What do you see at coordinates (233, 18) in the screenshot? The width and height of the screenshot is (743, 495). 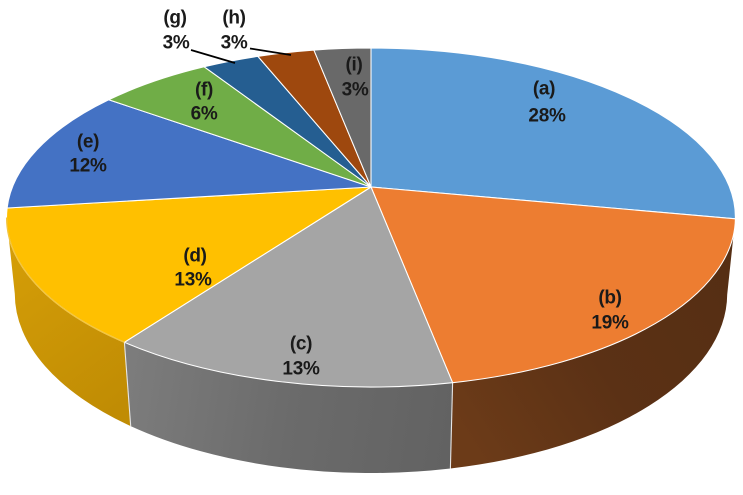 I see `svg-text: (h)` at bounding box center [233, 18].